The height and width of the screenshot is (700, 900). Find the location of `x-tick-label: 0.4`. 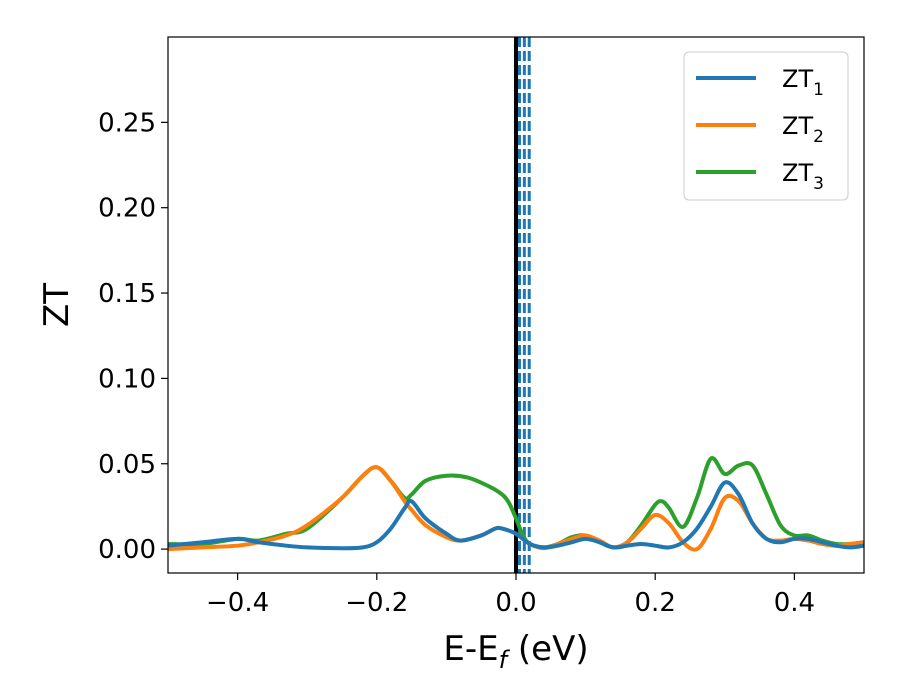

x-tick-label: 0.4 is located at coordinates (794, 603).